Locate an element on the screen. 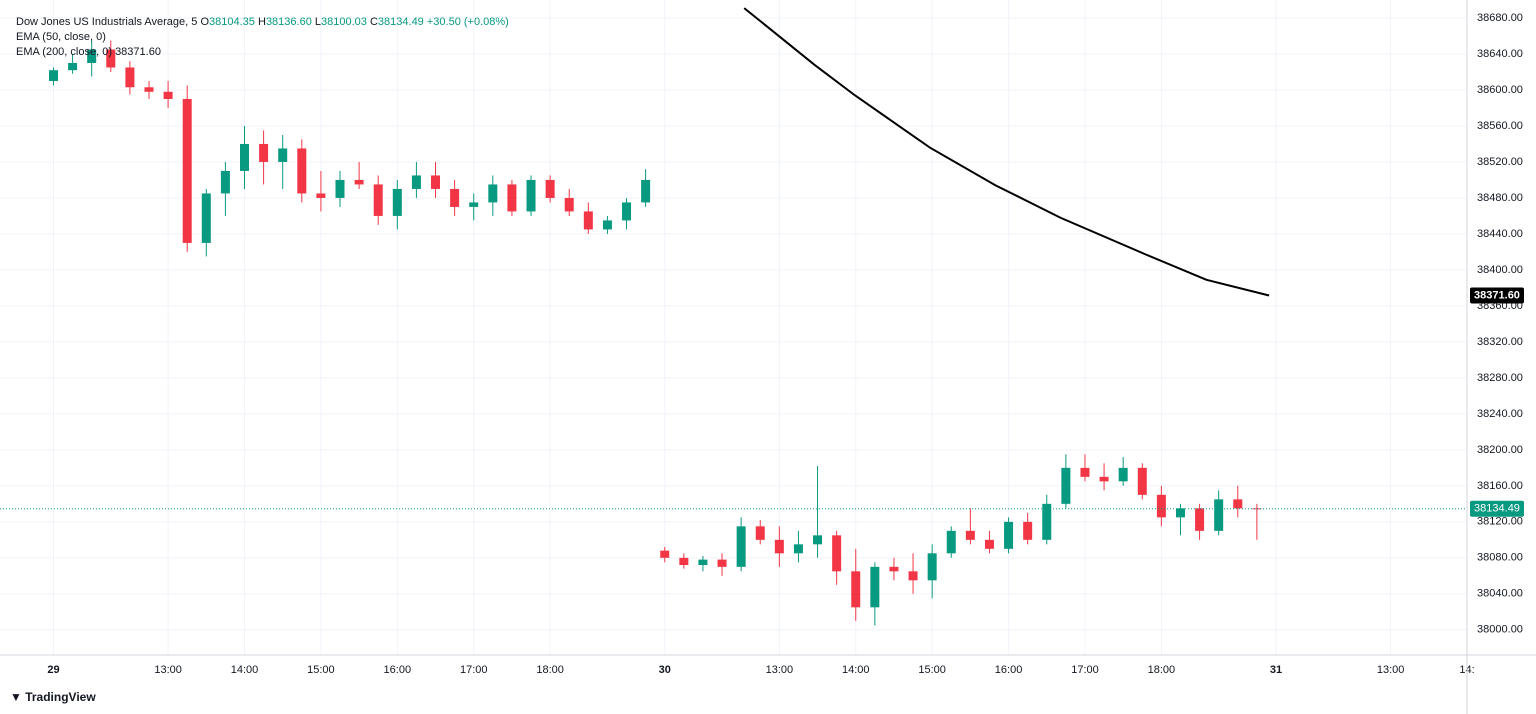  x-tick-label: 31 is located at coordinates (1276, 670).